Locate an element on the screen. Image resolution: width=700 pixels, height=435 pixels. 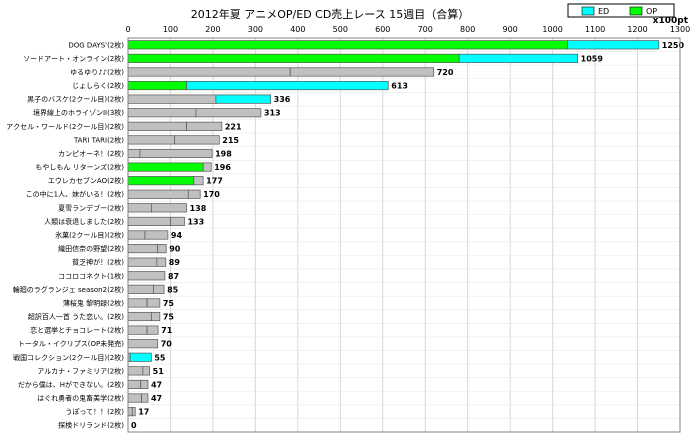
x-tick-label: 1100 is located at coordinates (595, 29).